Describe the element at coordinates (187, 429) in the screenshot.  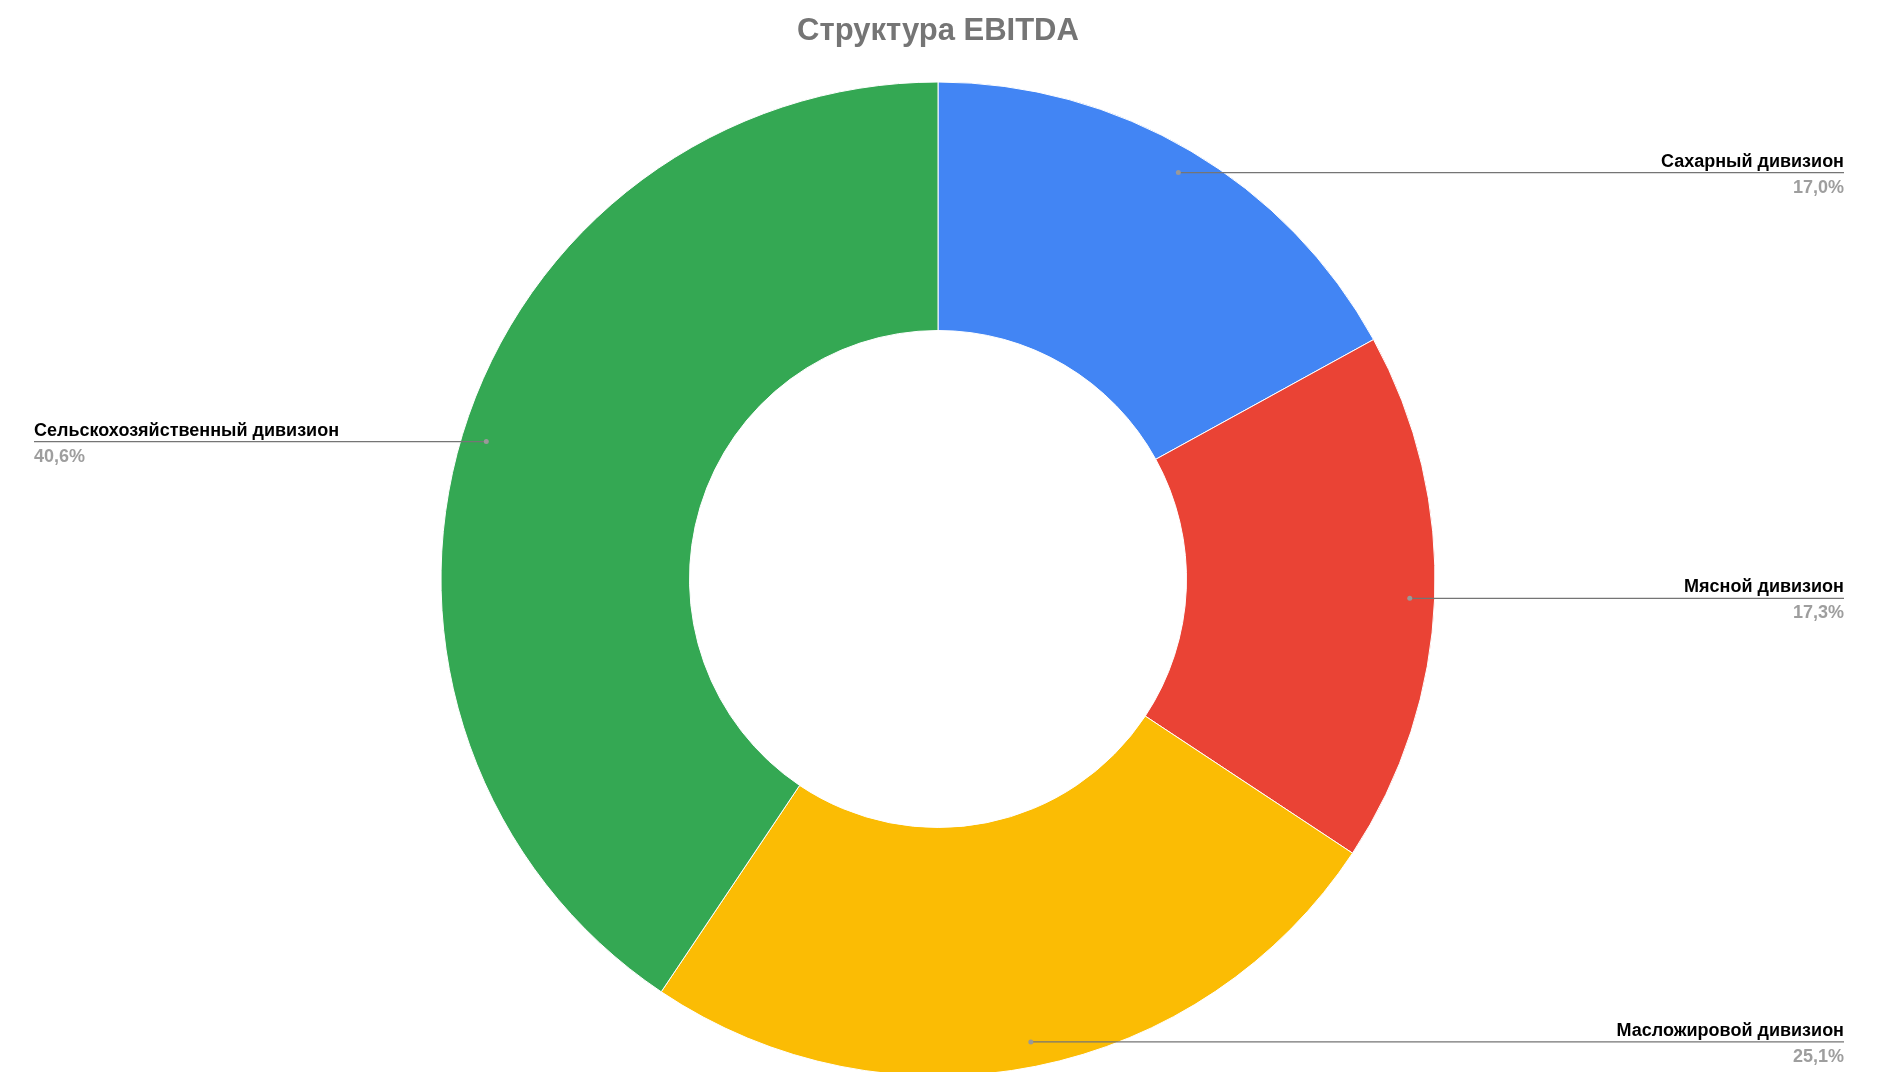
I see `slice-label: Сельскохозяйственный дивизион` at that location.